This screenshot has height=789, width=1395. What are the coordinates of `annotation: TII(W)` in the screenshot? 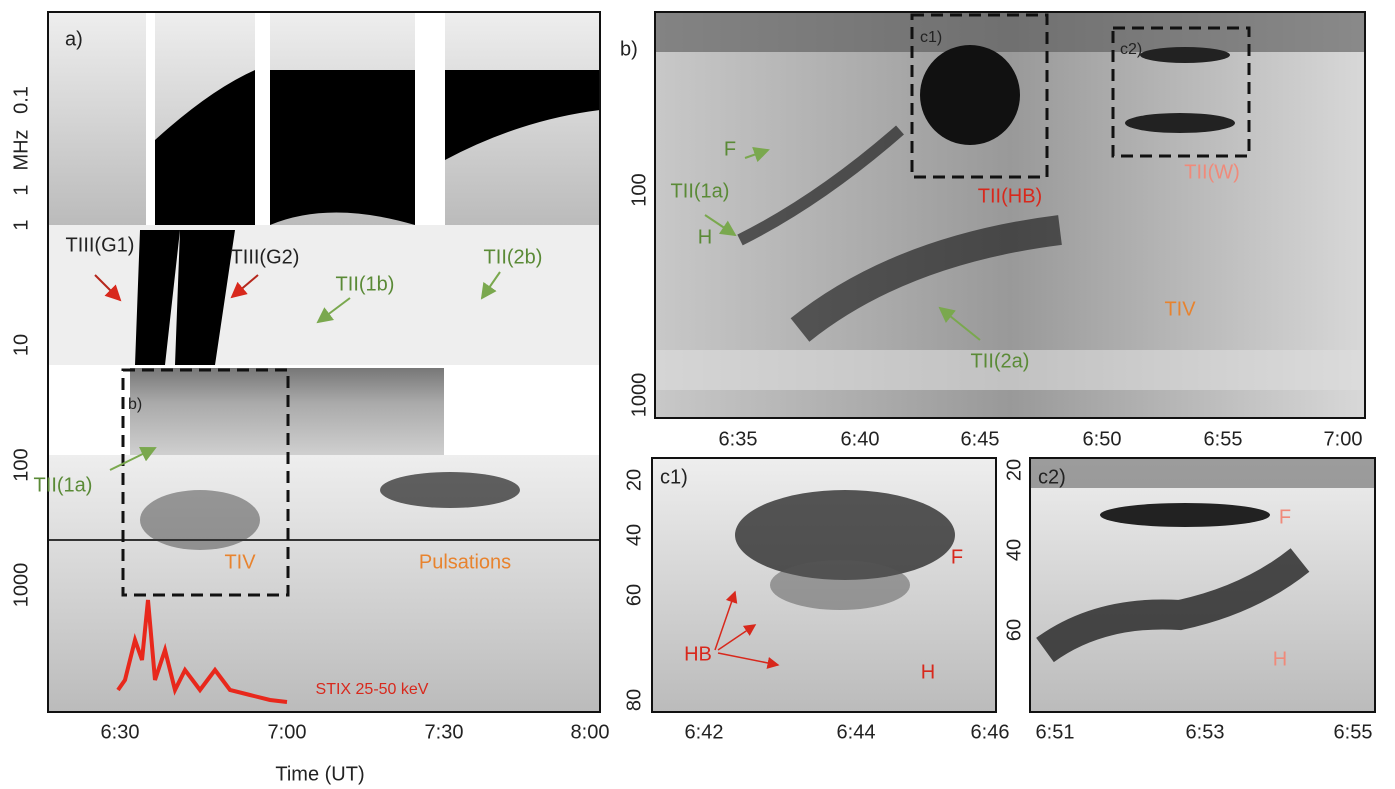 It's located at (1212, 172).